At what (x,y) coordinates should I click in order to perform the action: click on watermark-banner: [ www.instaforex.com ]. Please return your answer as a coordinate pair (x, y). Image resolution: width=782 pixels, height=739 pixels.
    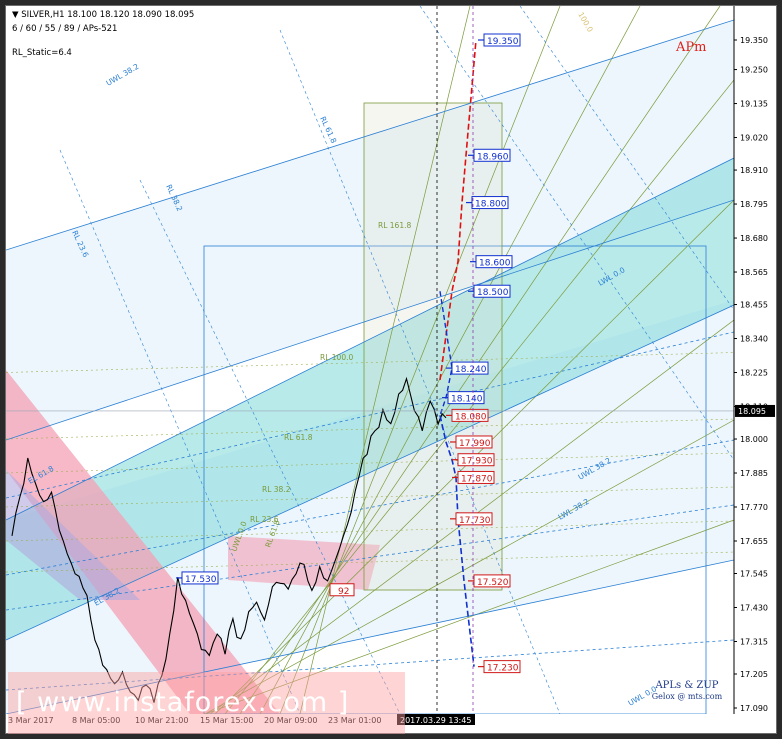
    Looking at the image, I should click on (206, 703).